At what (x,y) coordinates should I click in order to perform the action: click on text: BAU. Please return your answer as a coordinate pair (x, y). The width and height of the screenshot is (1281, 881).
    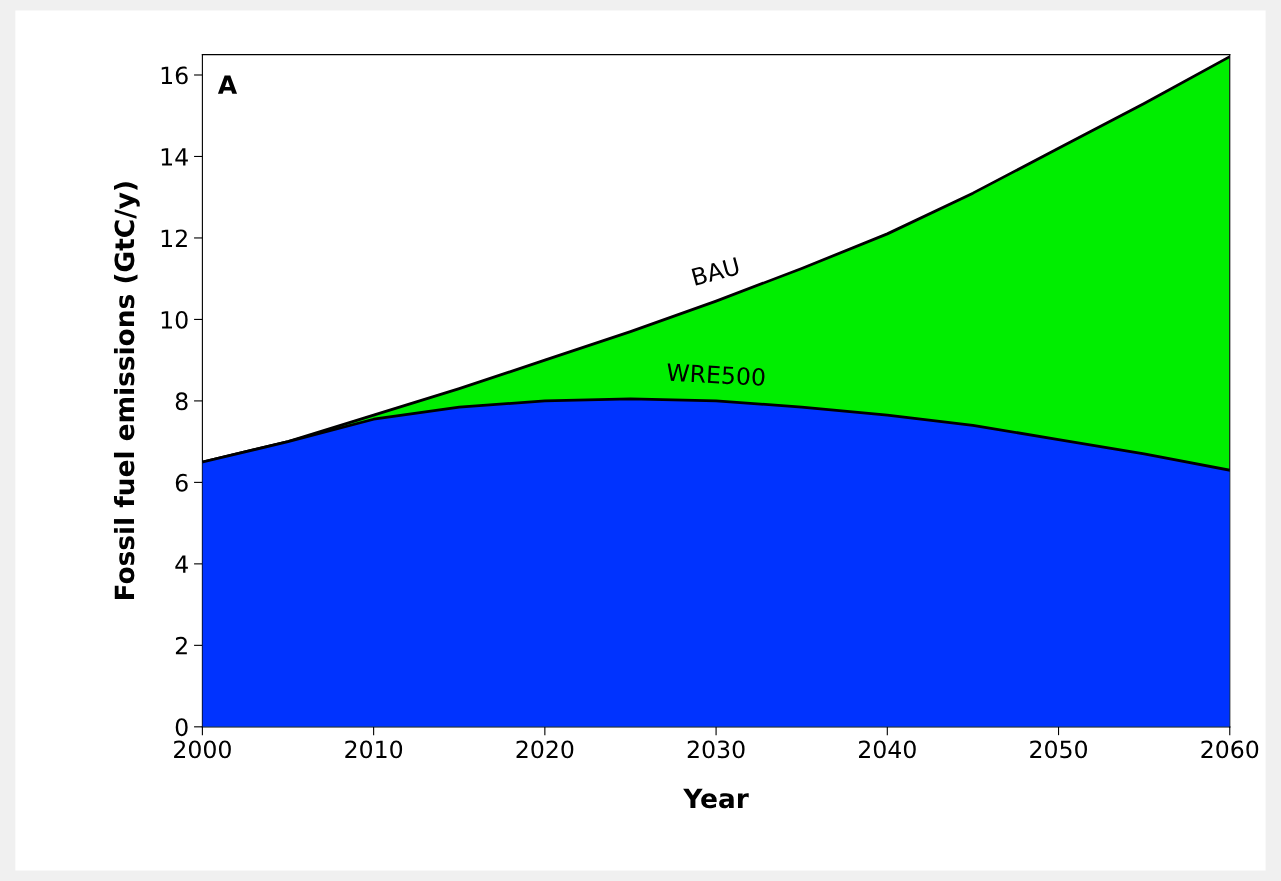
    Looking at the image, I should click on (715, 271).